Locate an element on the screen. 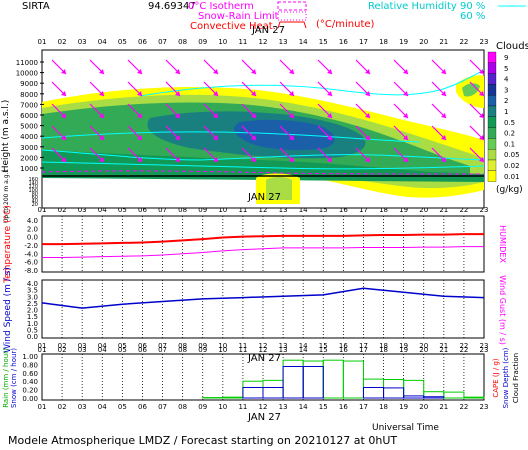 The image size is (528, 450). ytick-label: 0.20 is located at coordinates (30, 391).